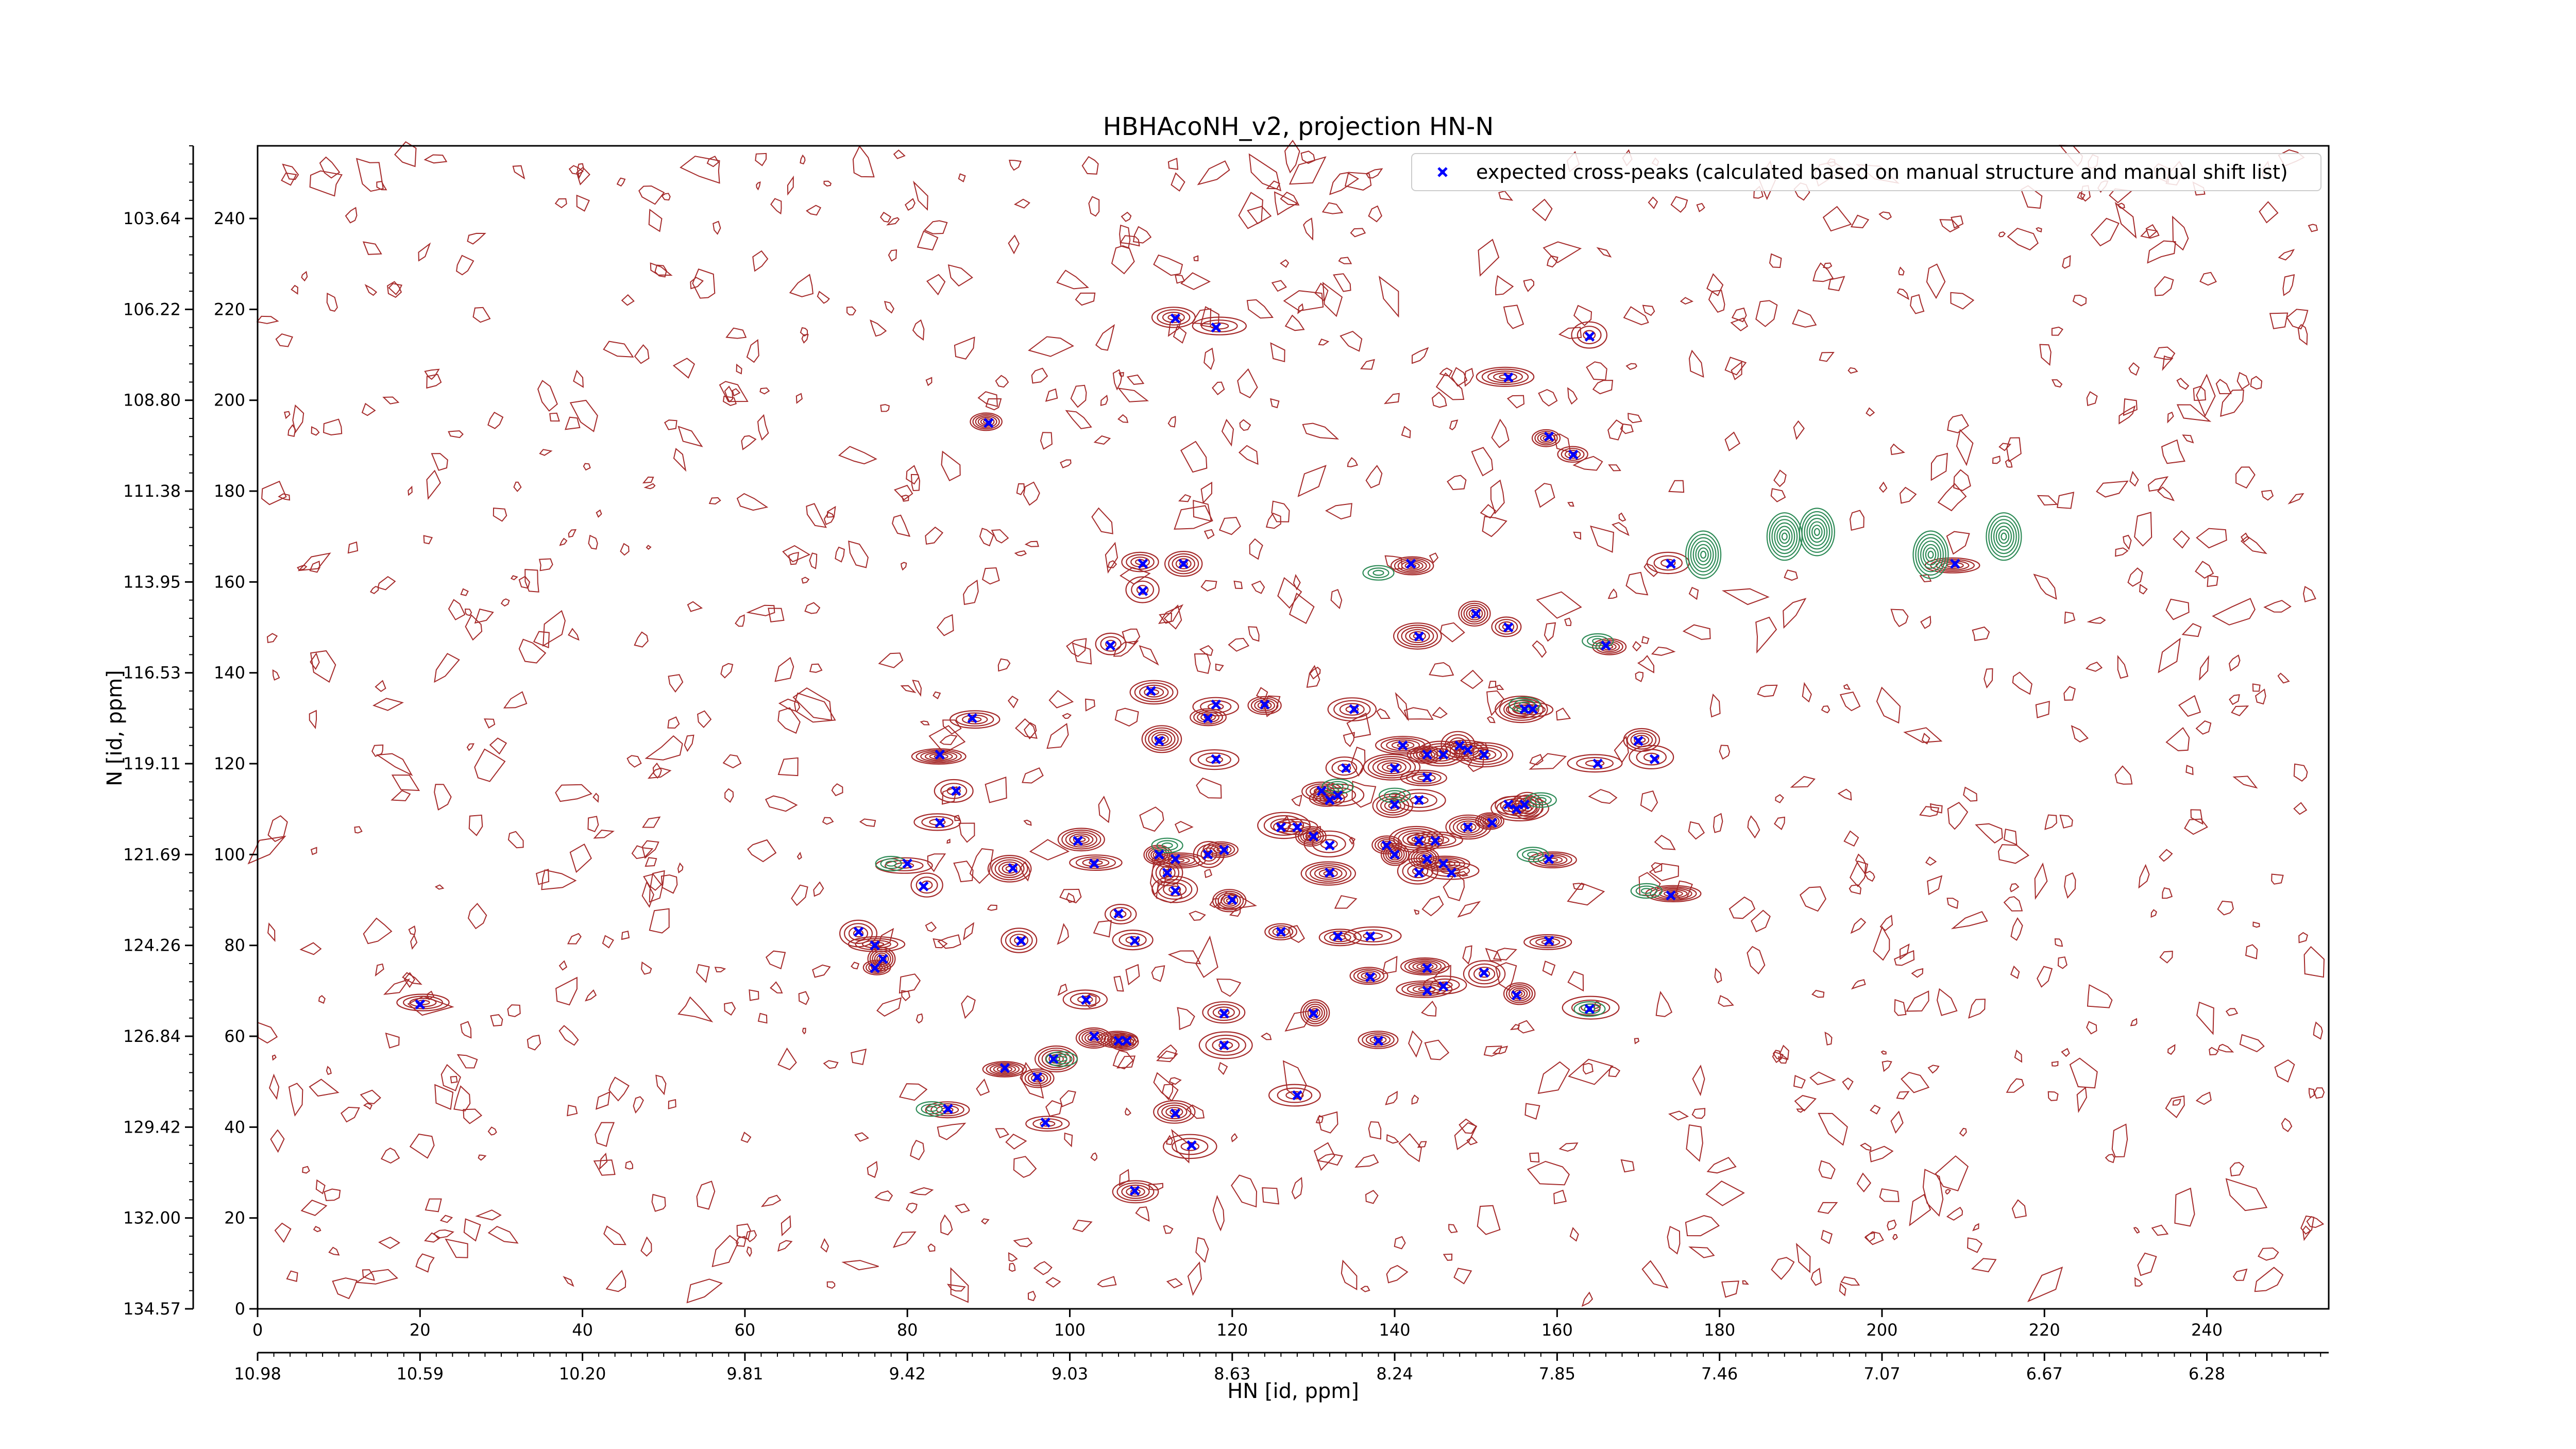  Describe the element at coordinates (1881, 1330) in the screenshot. I see `x-tick-label: 200` at that location.